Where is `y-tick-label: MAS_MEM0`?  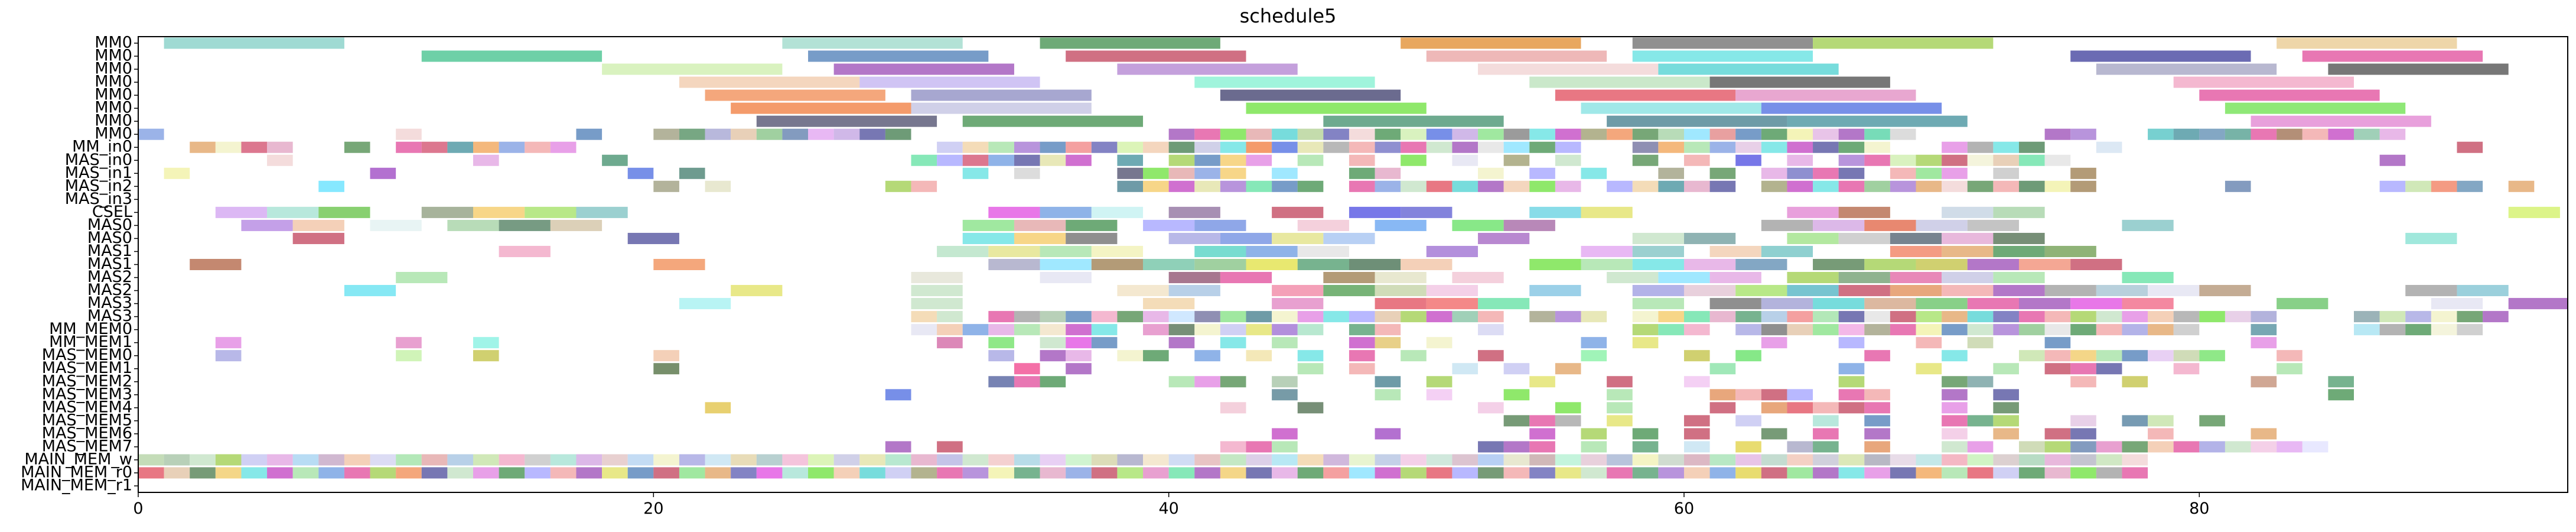 y-tick-label: MAS_MEM0 is located at coordinates (87, 355).